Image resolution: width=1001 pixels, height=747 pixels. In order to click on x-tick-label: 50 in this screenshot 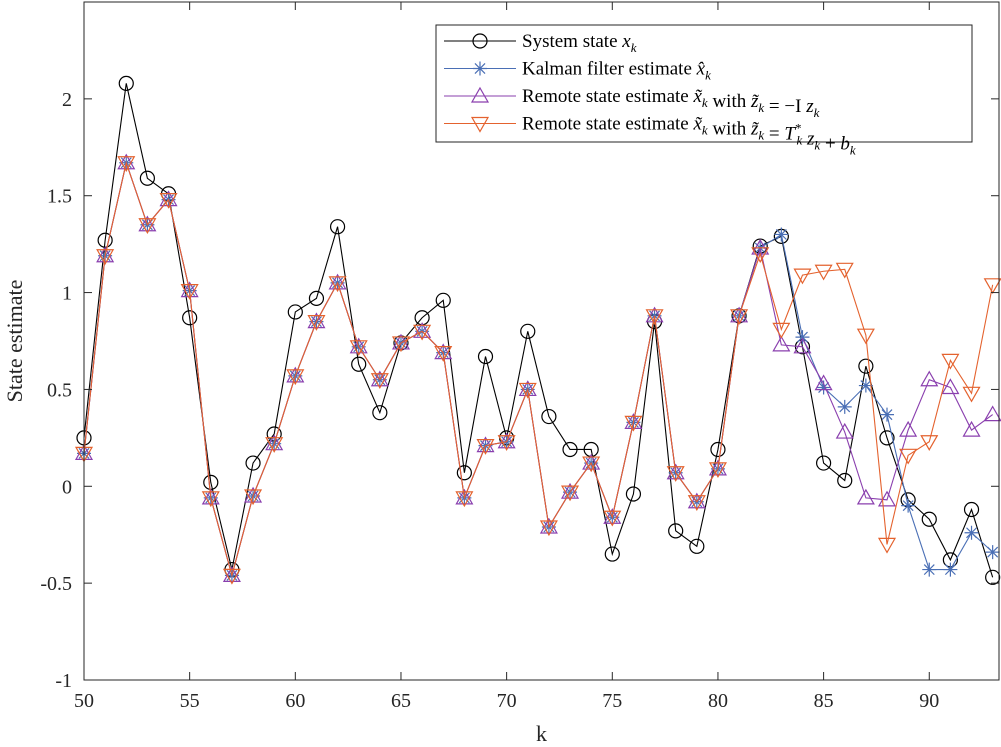, I will do `click(84, 701)`.